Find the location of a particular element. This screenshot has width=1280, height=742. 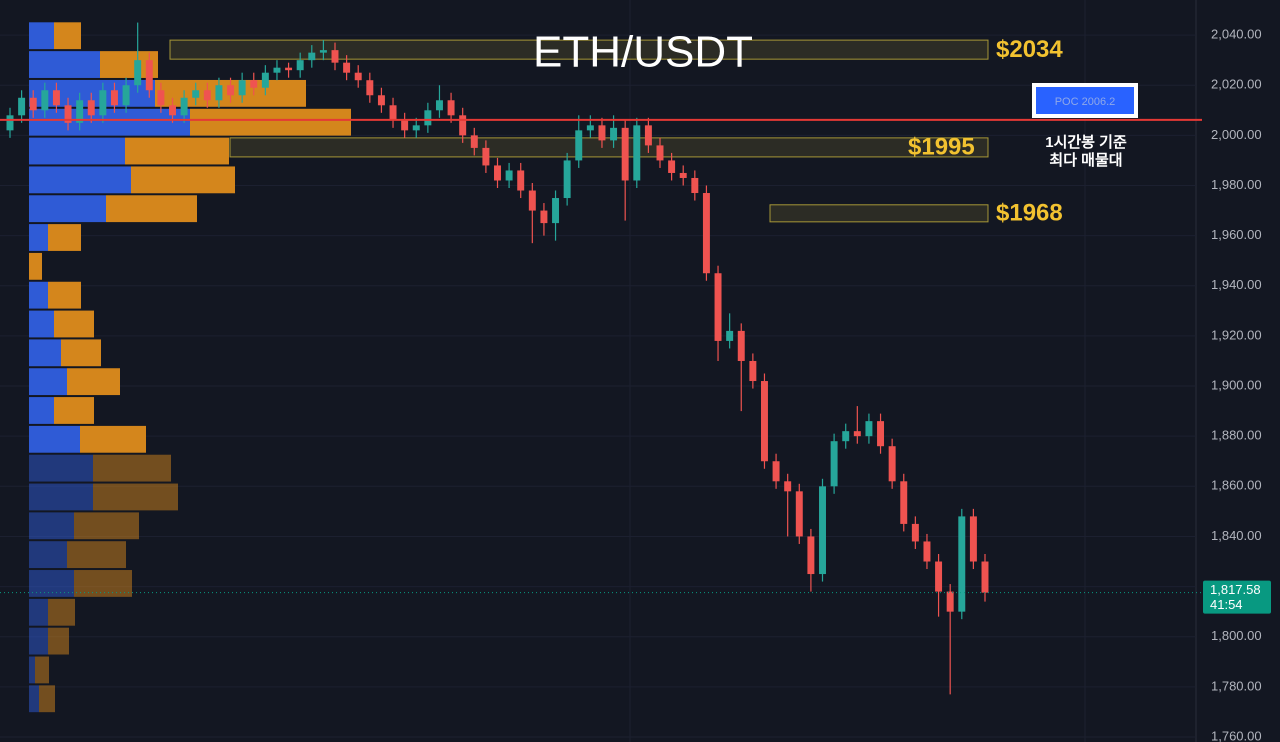

y-tick-label: 2,040.00 is located at coordinates (1236, 34).